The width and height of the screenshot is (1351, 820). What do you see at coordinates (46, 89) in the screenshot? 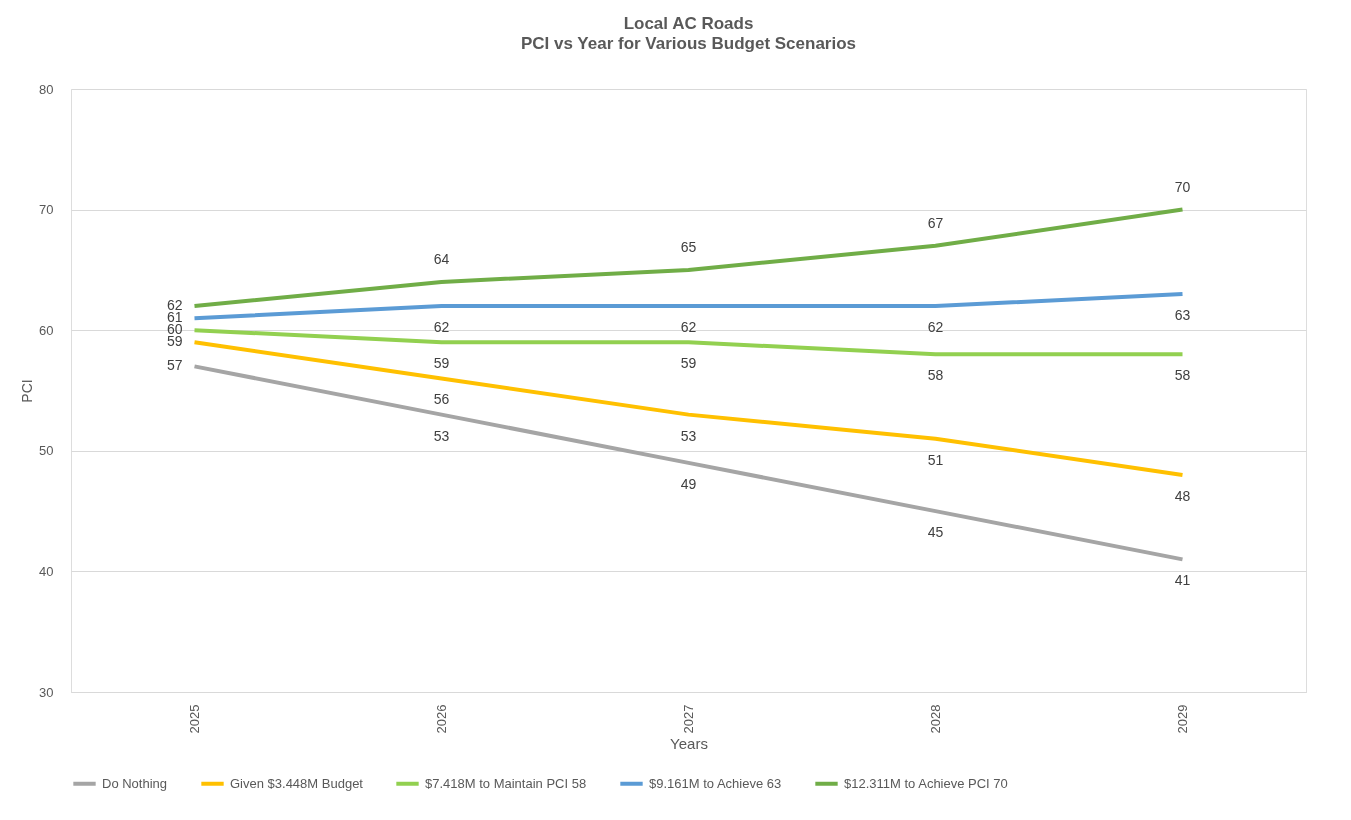
I see `y-tick-label: 80` at bounding box center [46, 89].